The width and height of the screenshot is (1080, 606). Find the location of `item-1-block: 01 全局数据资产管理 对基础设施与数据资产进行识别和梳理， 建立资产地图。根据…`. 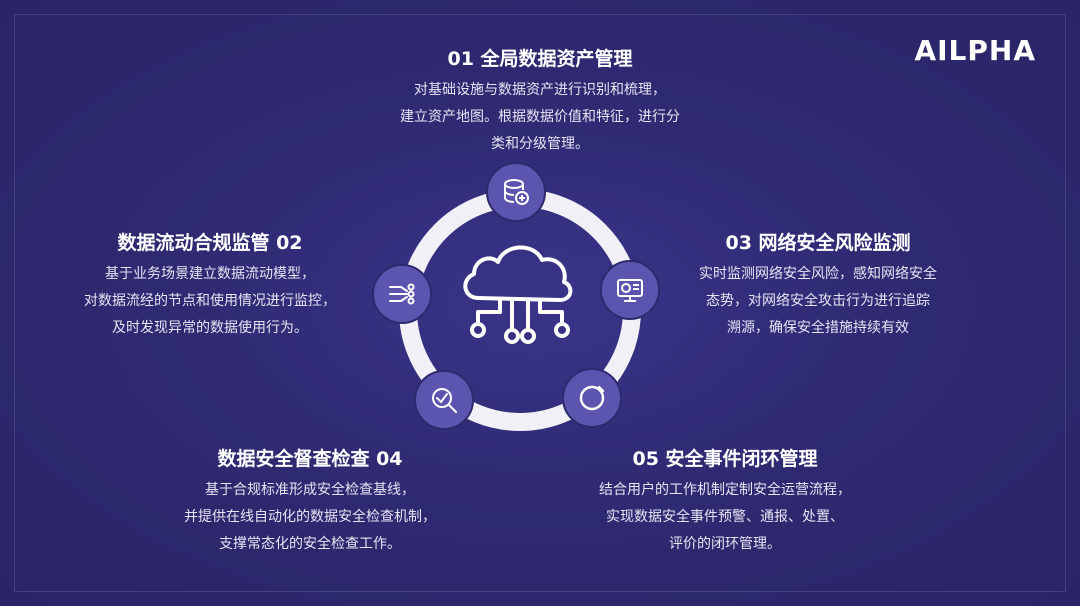

item-1-block: 01 全局数据资产管理 对基础设施与数据资产进行识别和梳理， 建立资产地图。根据… is located at coordinates (540, 101).